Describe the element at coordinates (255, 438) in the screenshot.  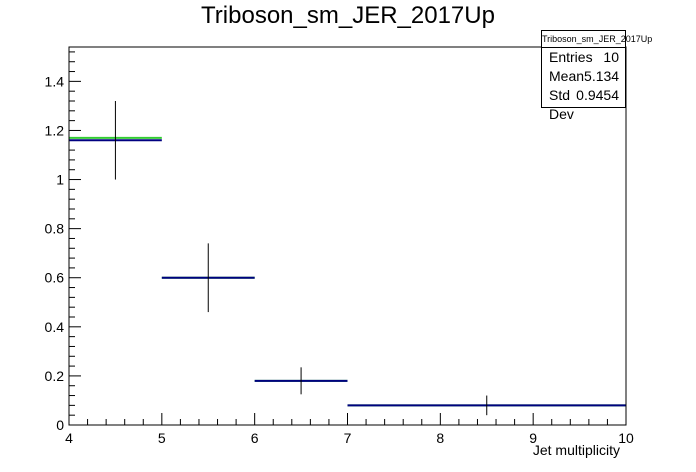
I see `x-tick-label: 6` at that location.